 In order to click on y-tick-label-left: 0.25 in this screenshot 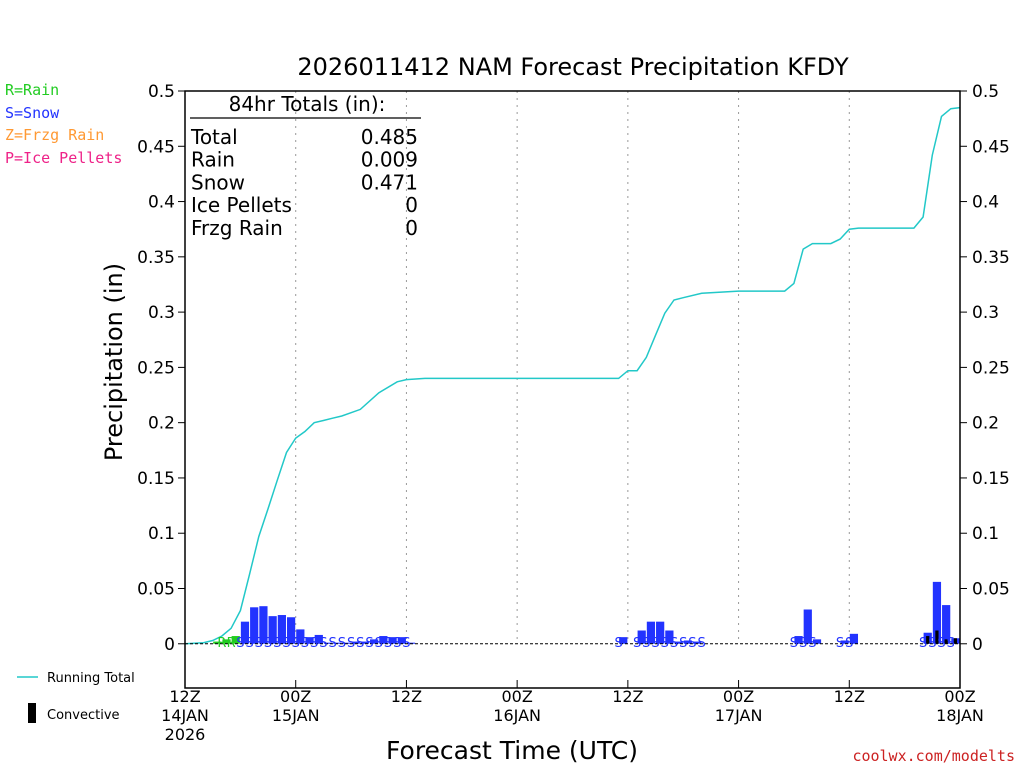, I will do `click(156, 368)`.